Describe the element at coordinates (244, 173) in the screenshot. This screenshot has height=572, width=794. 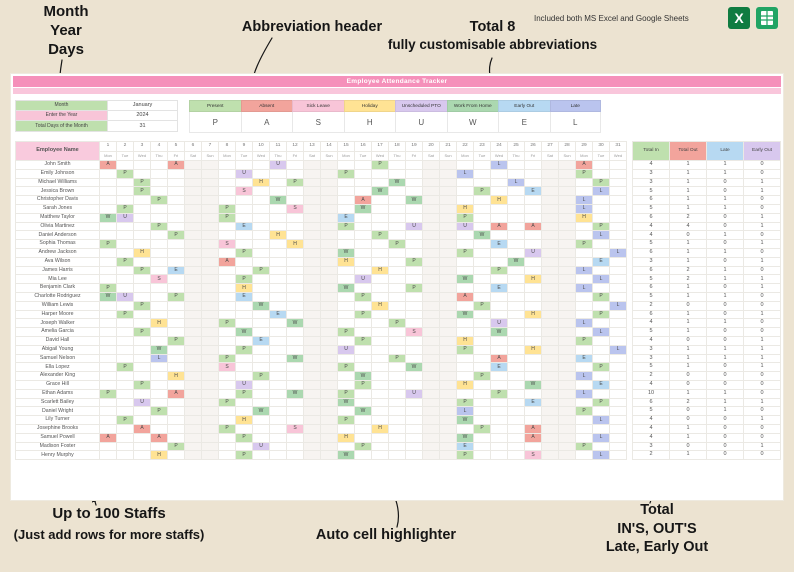
I see `attendance-cell: U` at that location.